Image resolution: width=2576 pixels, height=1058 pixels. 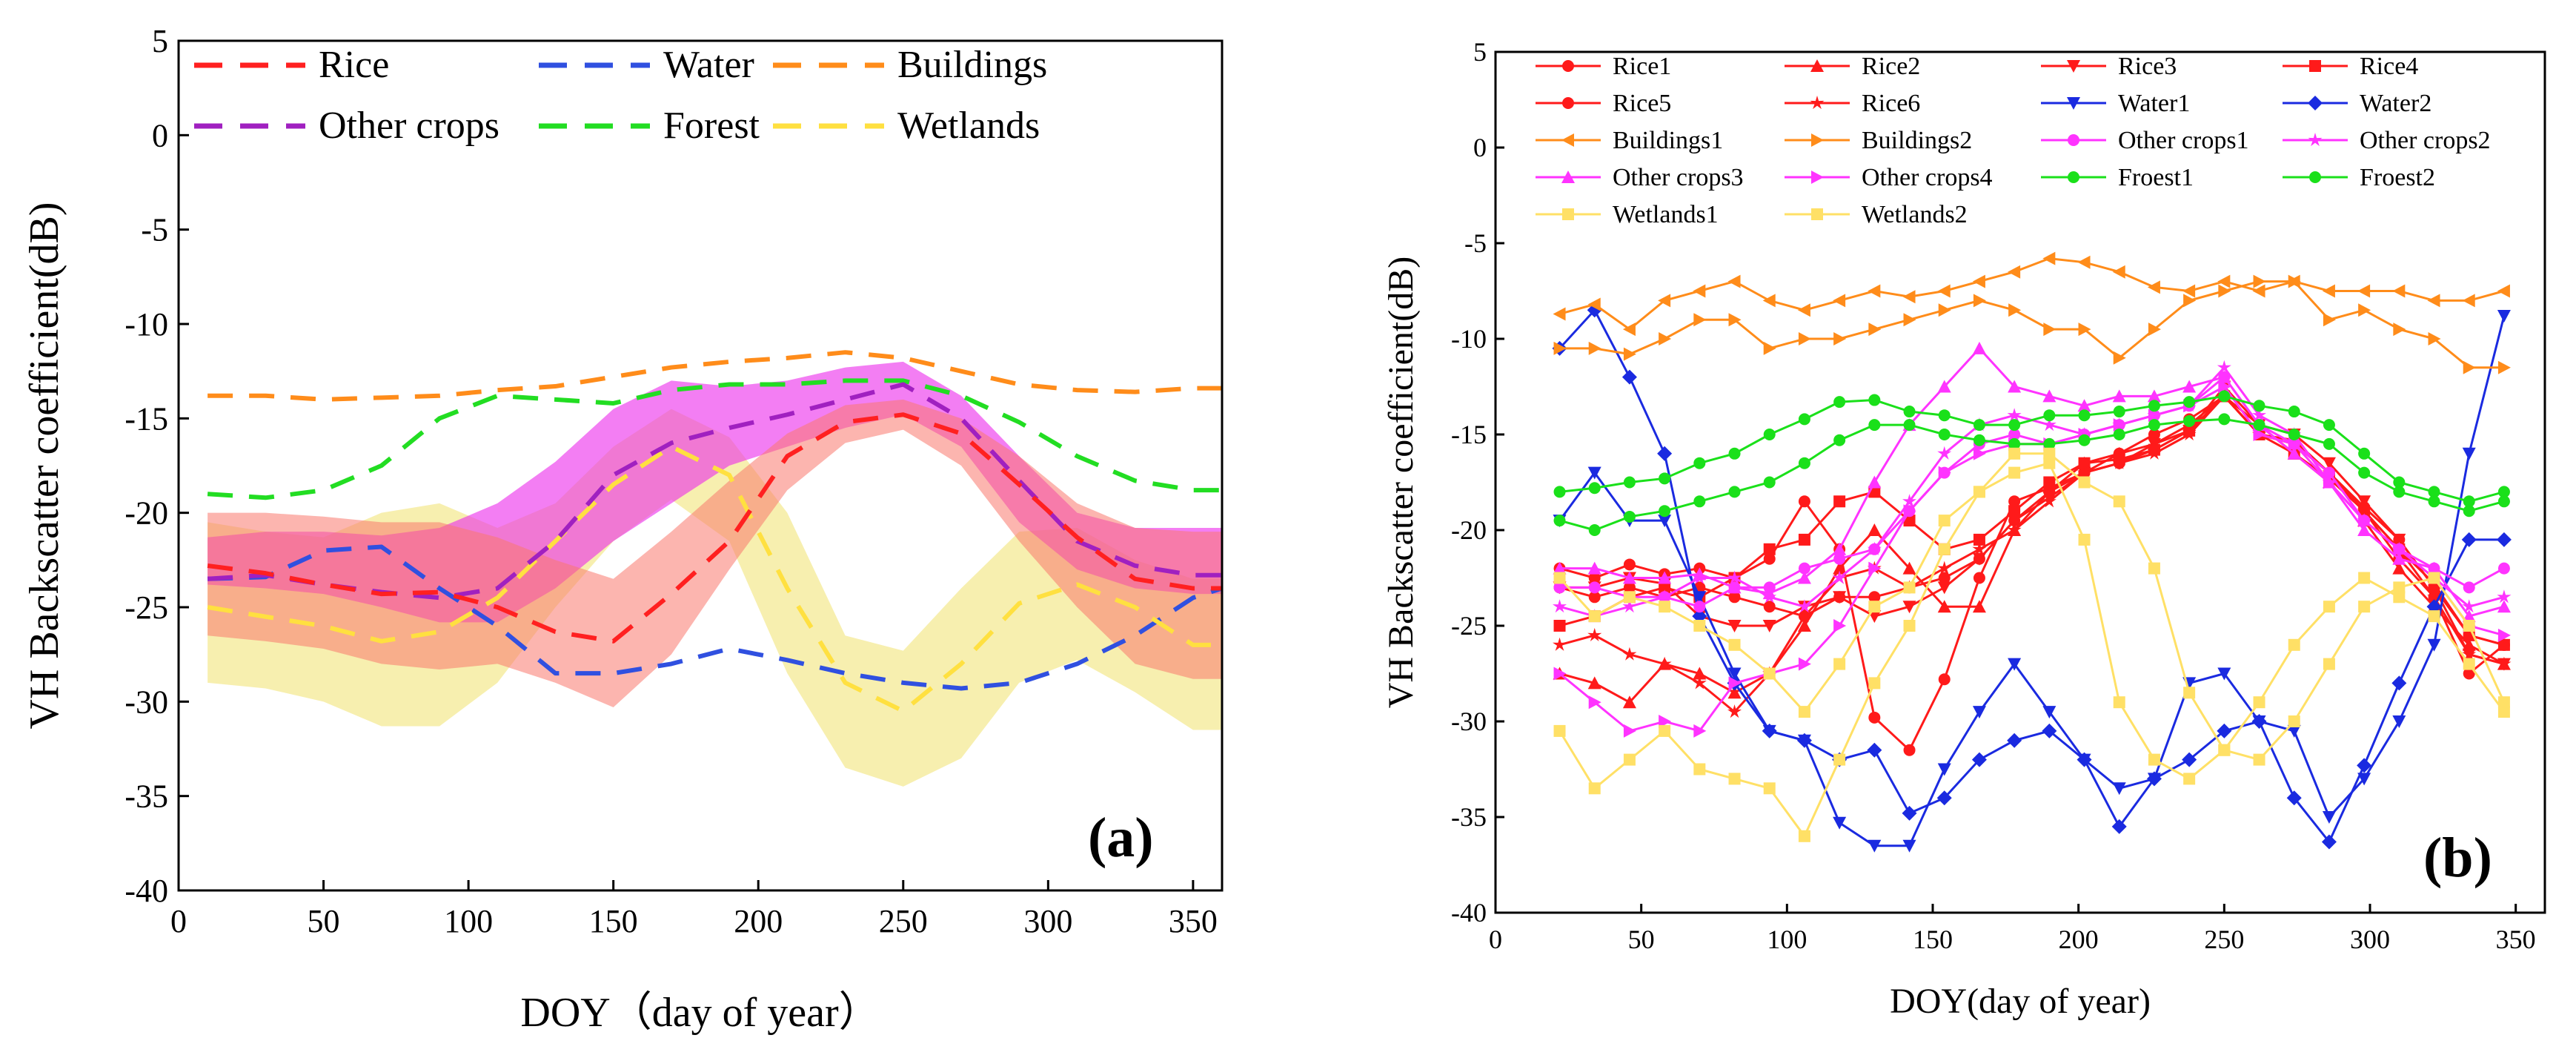 I want to click on y-tick-label: -25, so click(x=1469, y=626).